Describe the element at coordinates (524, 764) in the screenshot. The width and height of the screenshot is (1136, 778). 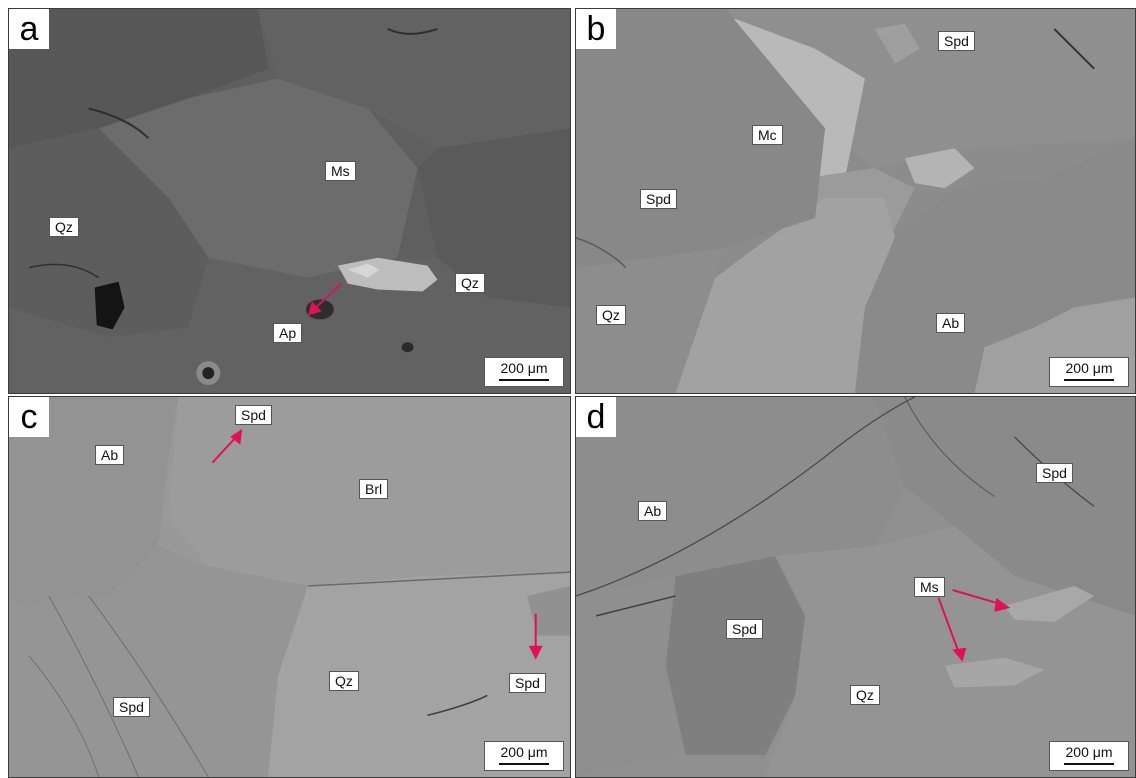
I see `scale-bar-c-line` at that location.